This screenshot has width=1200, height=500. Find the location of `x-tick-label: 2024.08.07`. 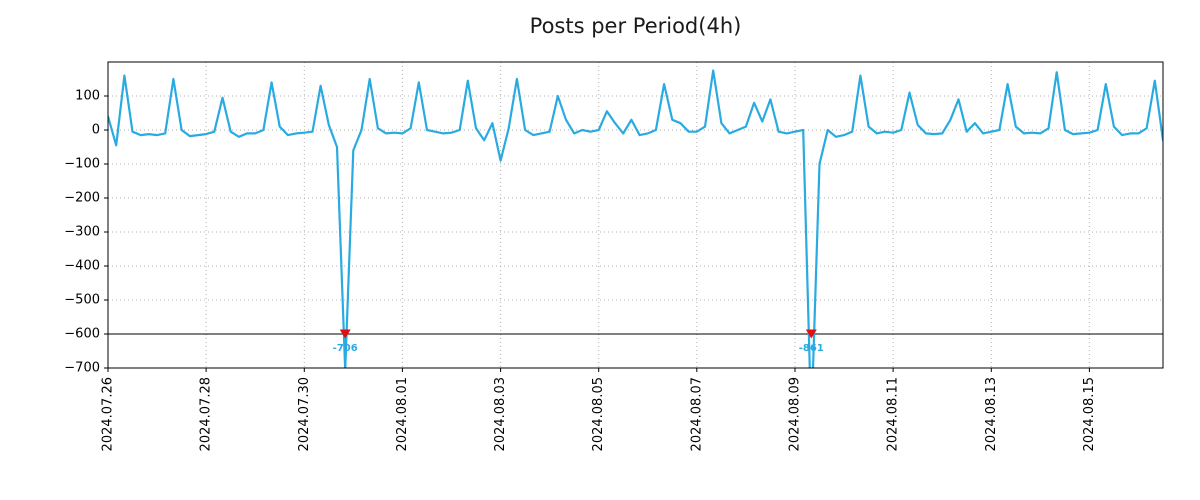

x-tick-label: 2024.08.07 is located at coordinates (696, 414).